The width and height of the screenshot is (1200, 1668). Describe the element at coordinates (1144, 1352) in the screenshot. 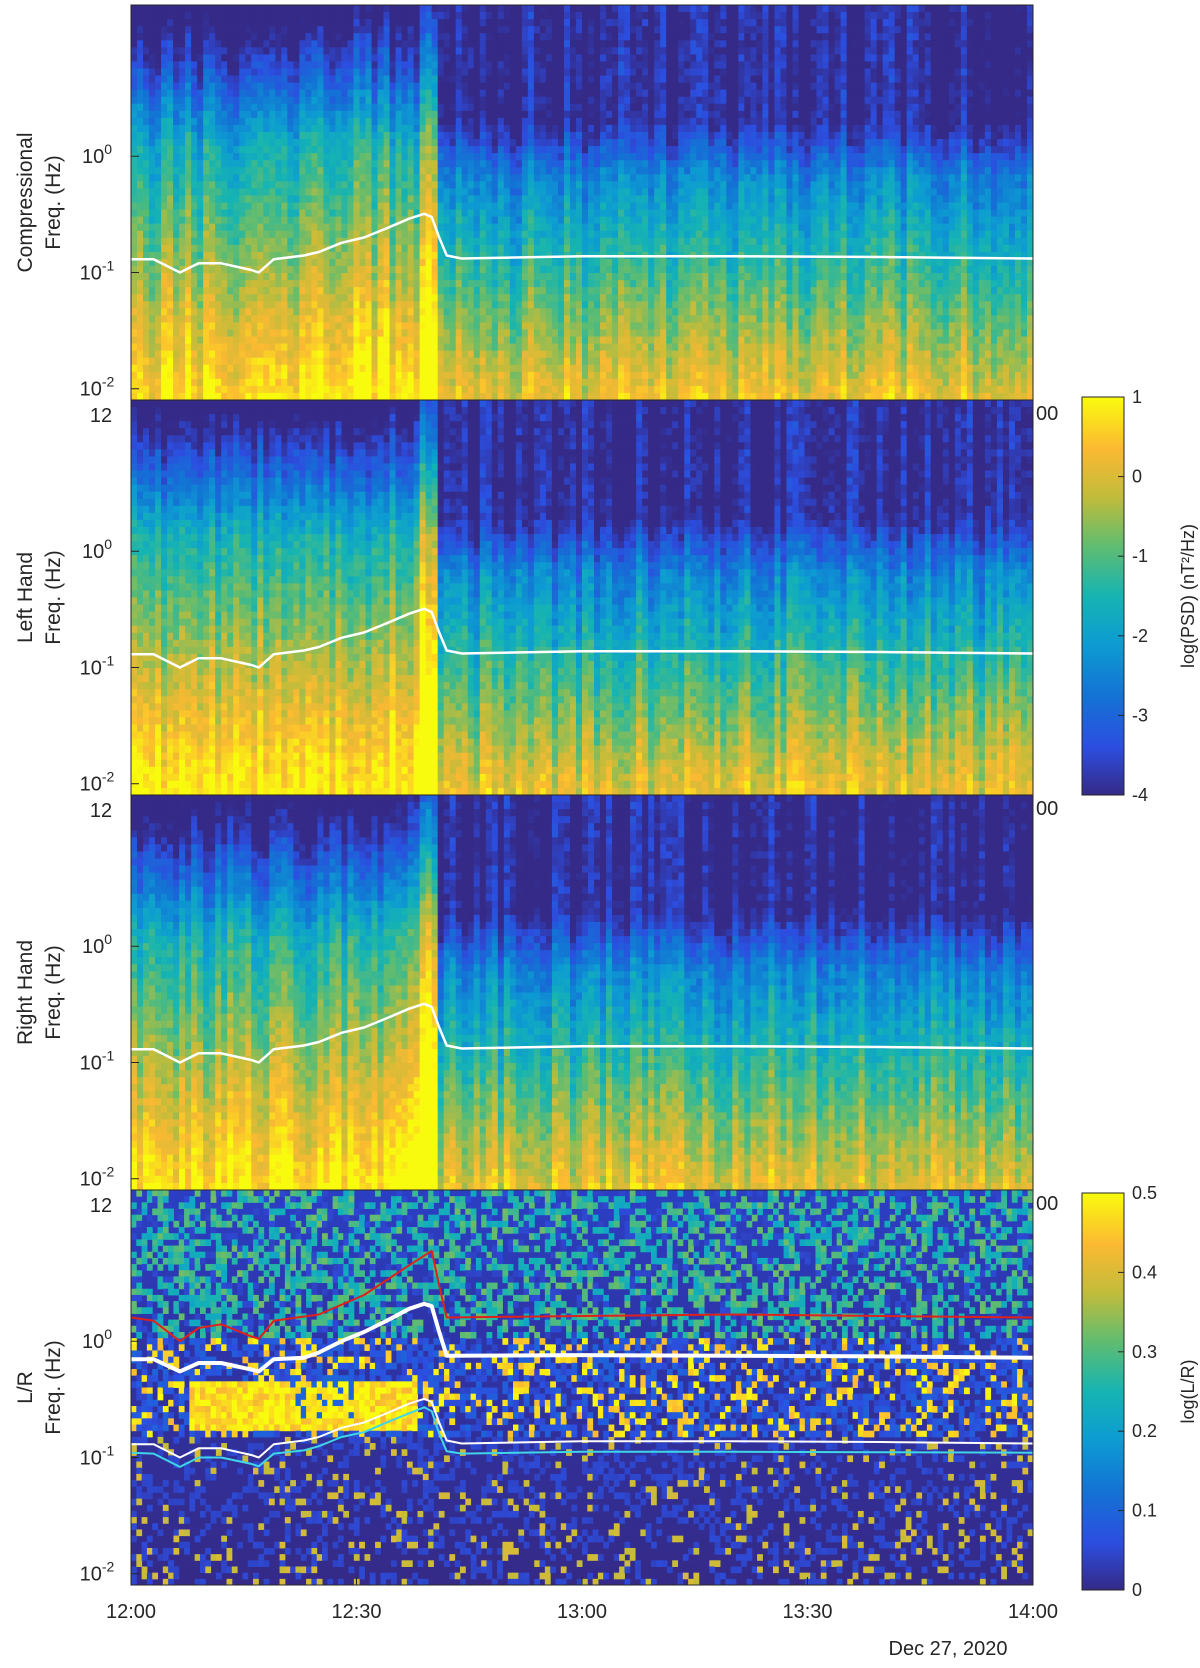

I see `colorbar-tick-label: 0.3` at that location.